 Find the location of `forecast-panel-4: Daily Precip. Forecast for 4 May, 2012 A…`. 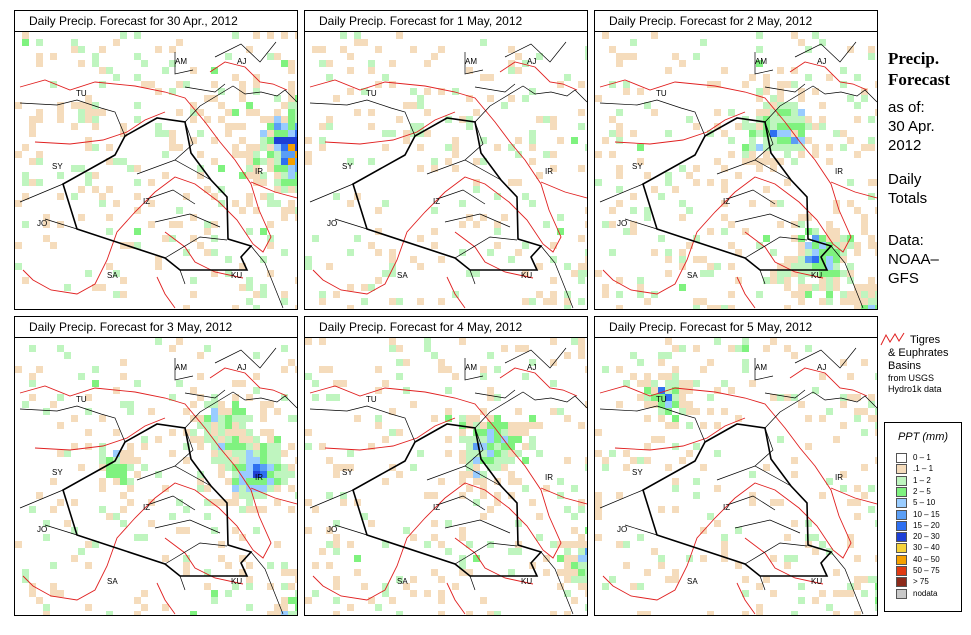

forecast-panel-4: Daily Precip. Forecast for 4 May, 2012 A… is located at coordinates (446, 466).